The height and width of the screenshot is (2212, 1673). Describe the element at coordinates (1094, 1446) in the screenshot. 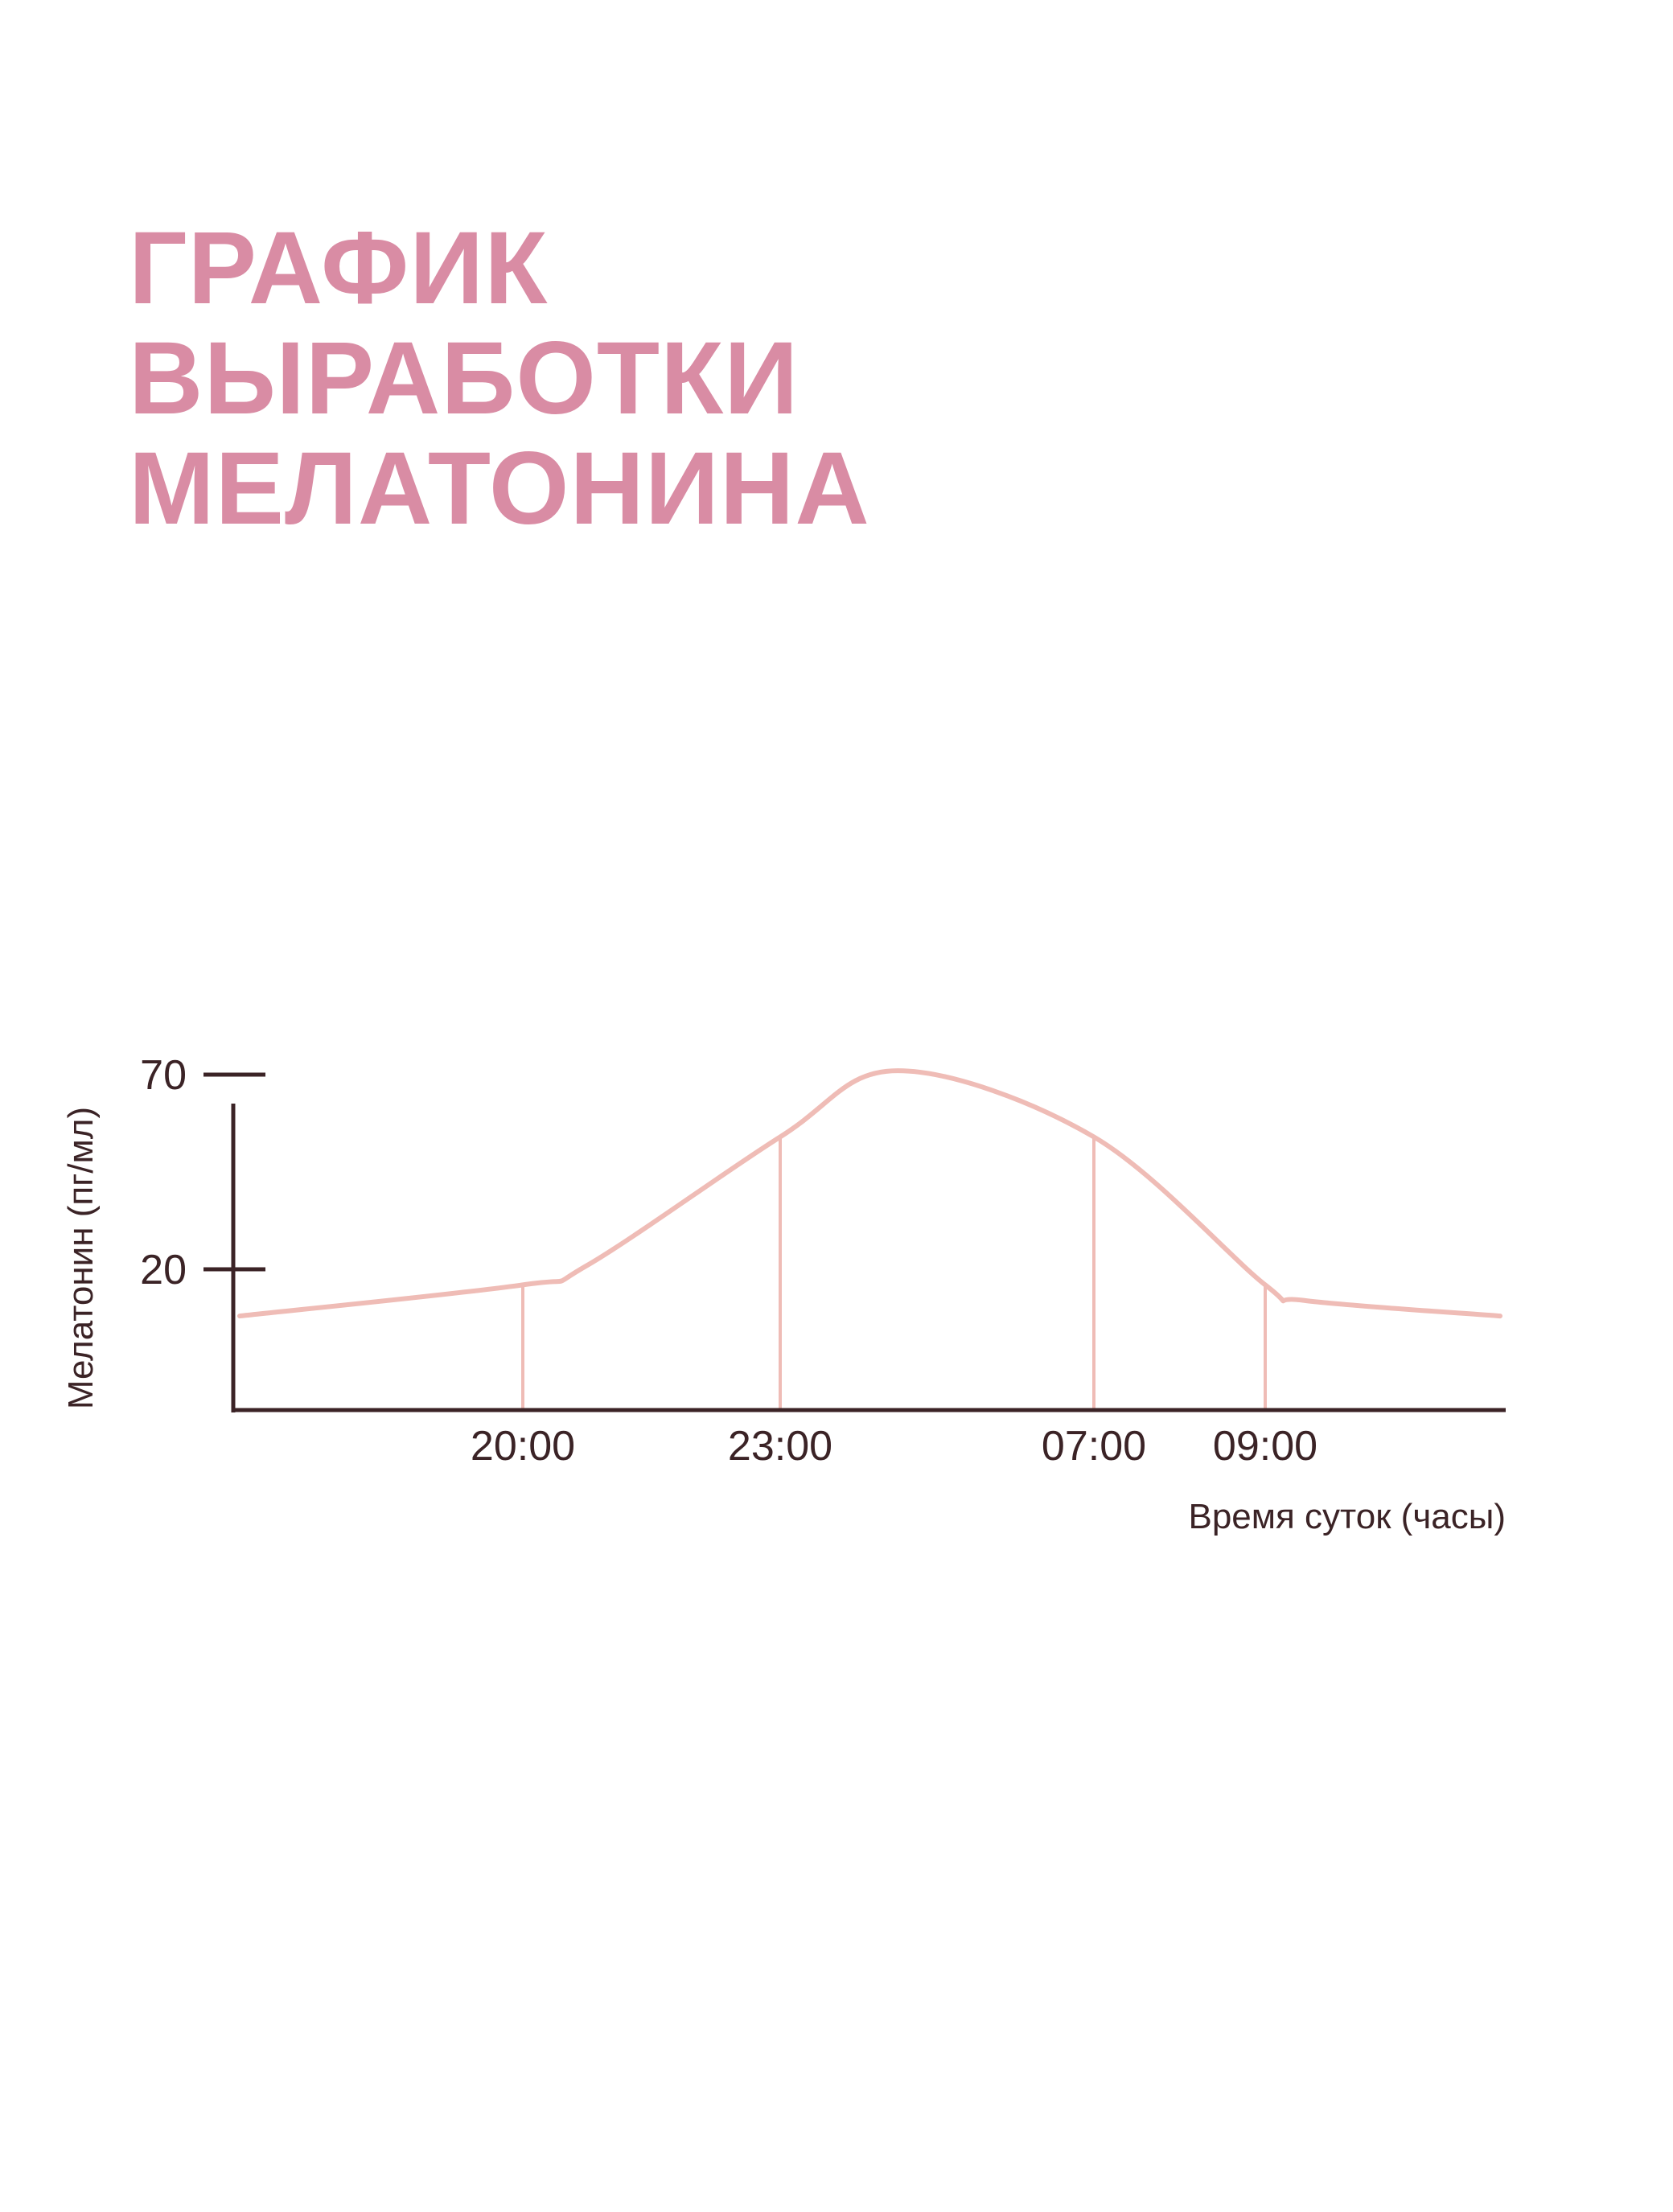

I see `x-tick-label-0700: 07:00` at that location.